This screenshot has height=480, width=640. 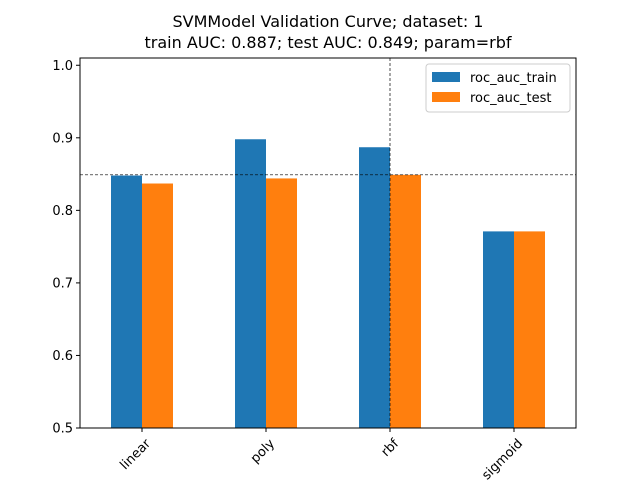 I want to click on chart-title-line-1: SVMModel Validation Curve; dataset: 1, so click(x=328, y=21).